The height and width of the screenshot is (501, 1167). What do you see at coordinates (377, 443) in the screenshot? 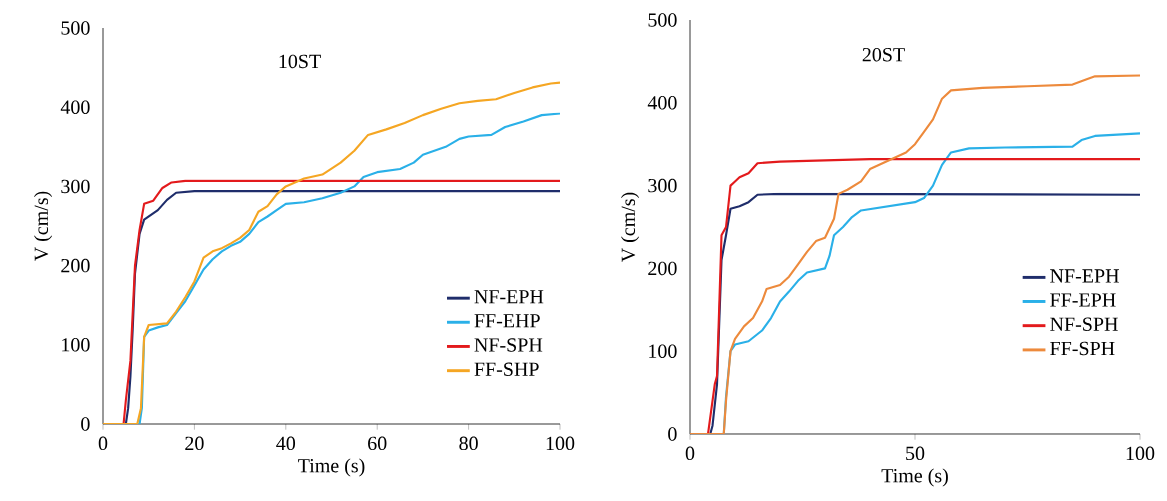
I see `x-tick-label: 60` at bounding box center [377, 443].